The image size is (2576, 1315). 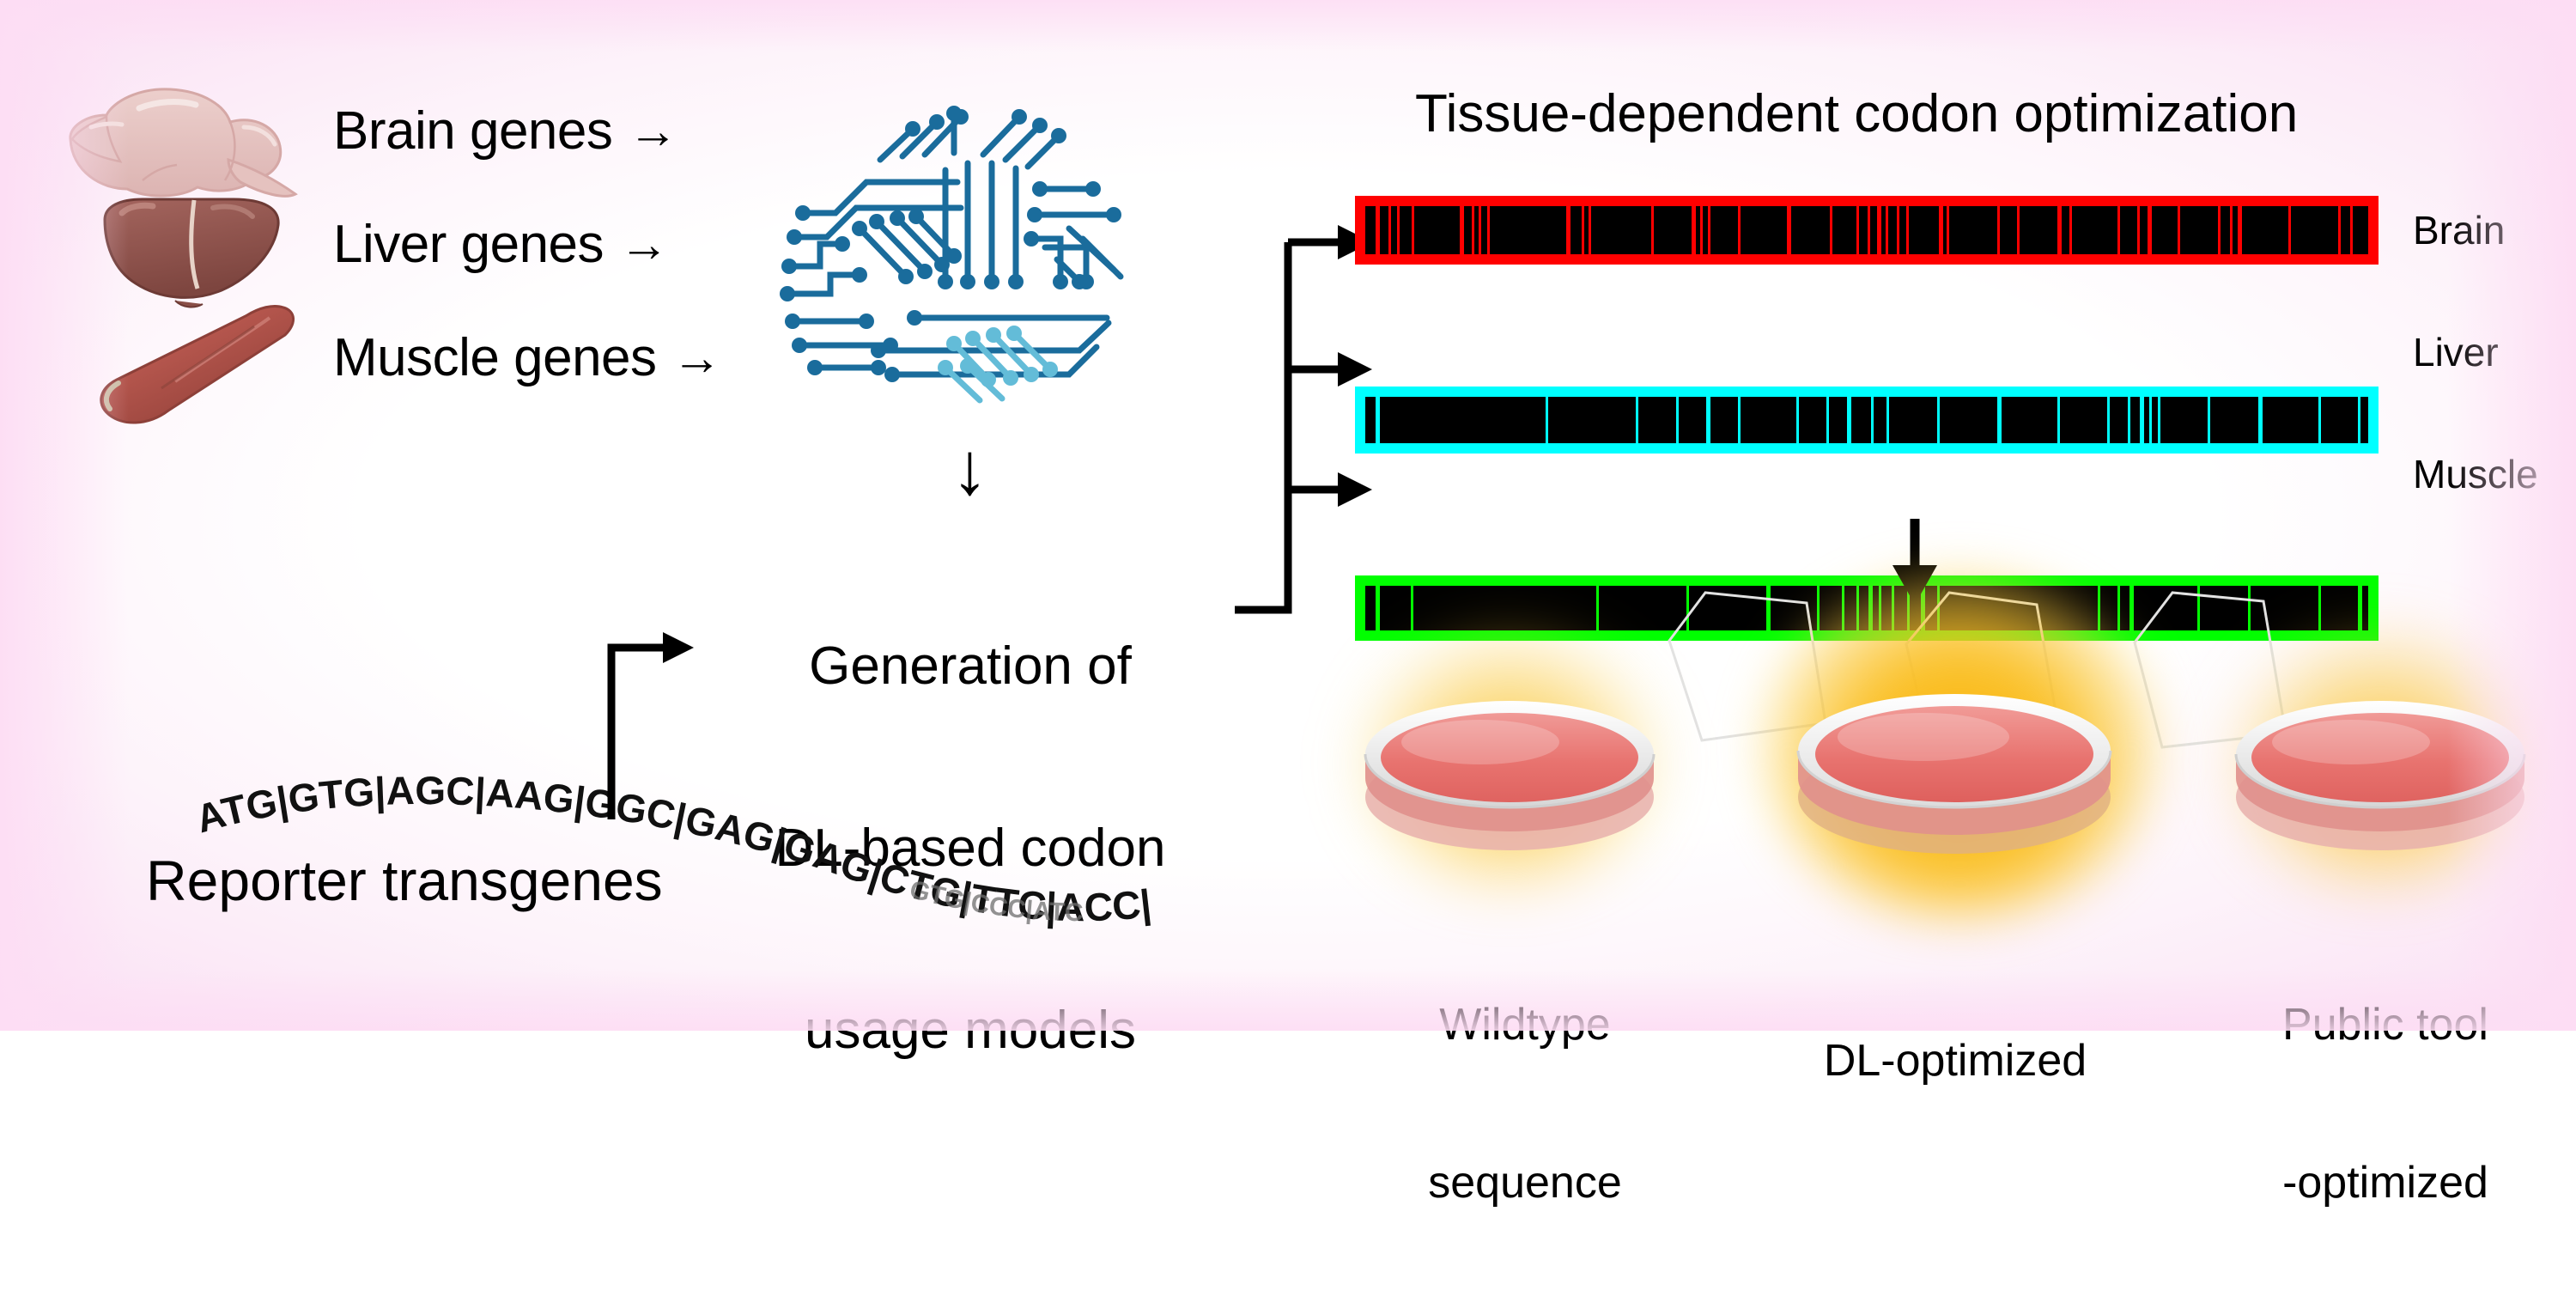 What do you see at coordinates (644, 709) in the screenshot?
I see `transgene-to-model-arrow-icon` at bounding box center [644, 709].